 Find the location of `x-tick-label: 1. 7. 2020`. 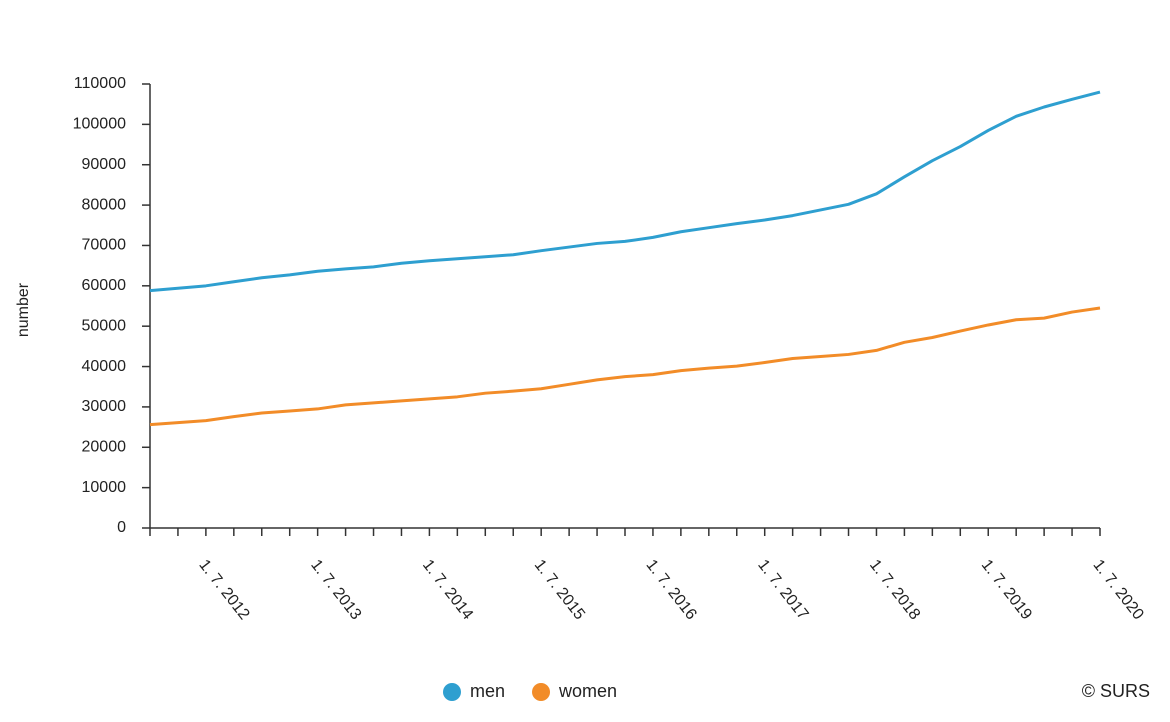

x-tick-label: 1. 7. 2020 is located at coordinates (1118, 590).